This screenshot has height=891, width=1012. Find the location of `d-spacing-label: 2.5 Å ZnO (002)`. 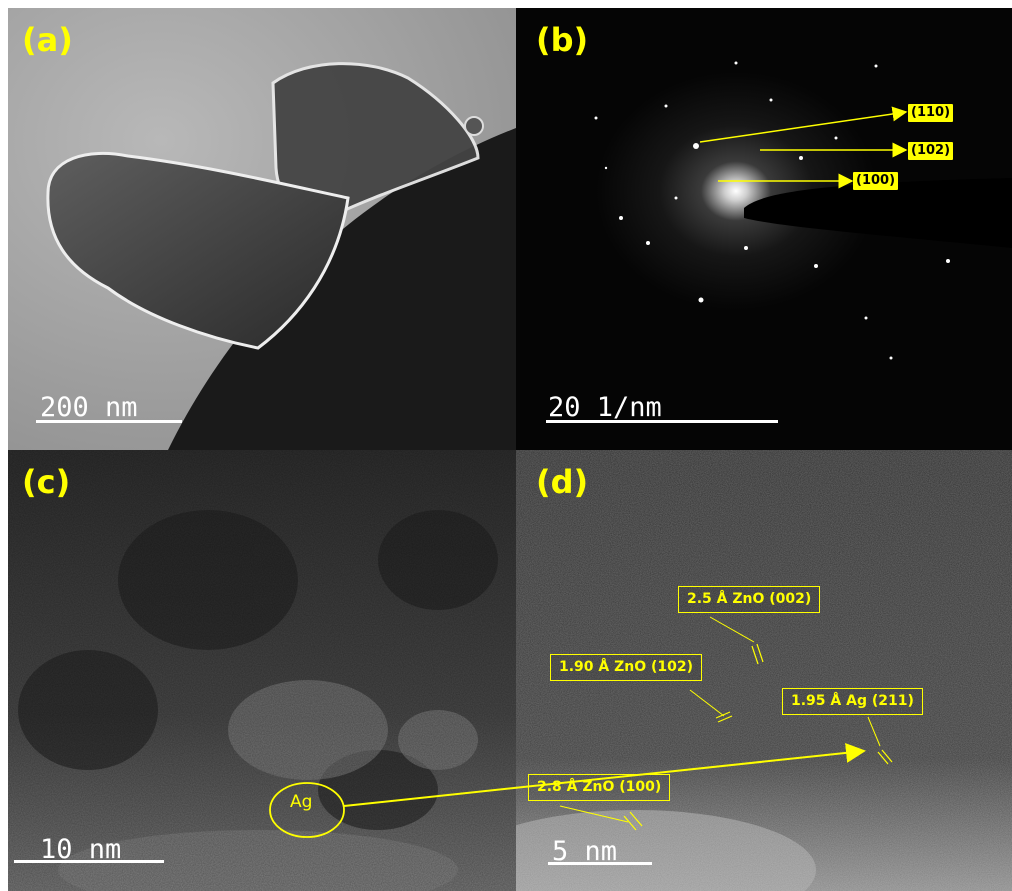

d-spacing-label: 2.5 Å ZnO (002) is located at coordinates (749, 599).